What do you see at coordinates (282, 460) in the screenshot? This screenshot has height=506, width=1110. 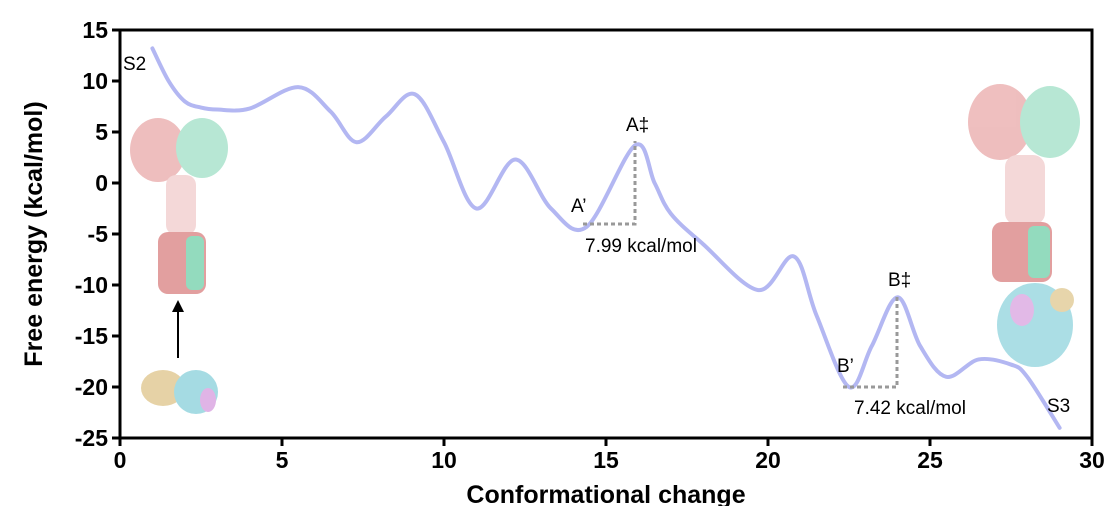 I see `x-tick-label: 5` at bounding box center [282, 460].